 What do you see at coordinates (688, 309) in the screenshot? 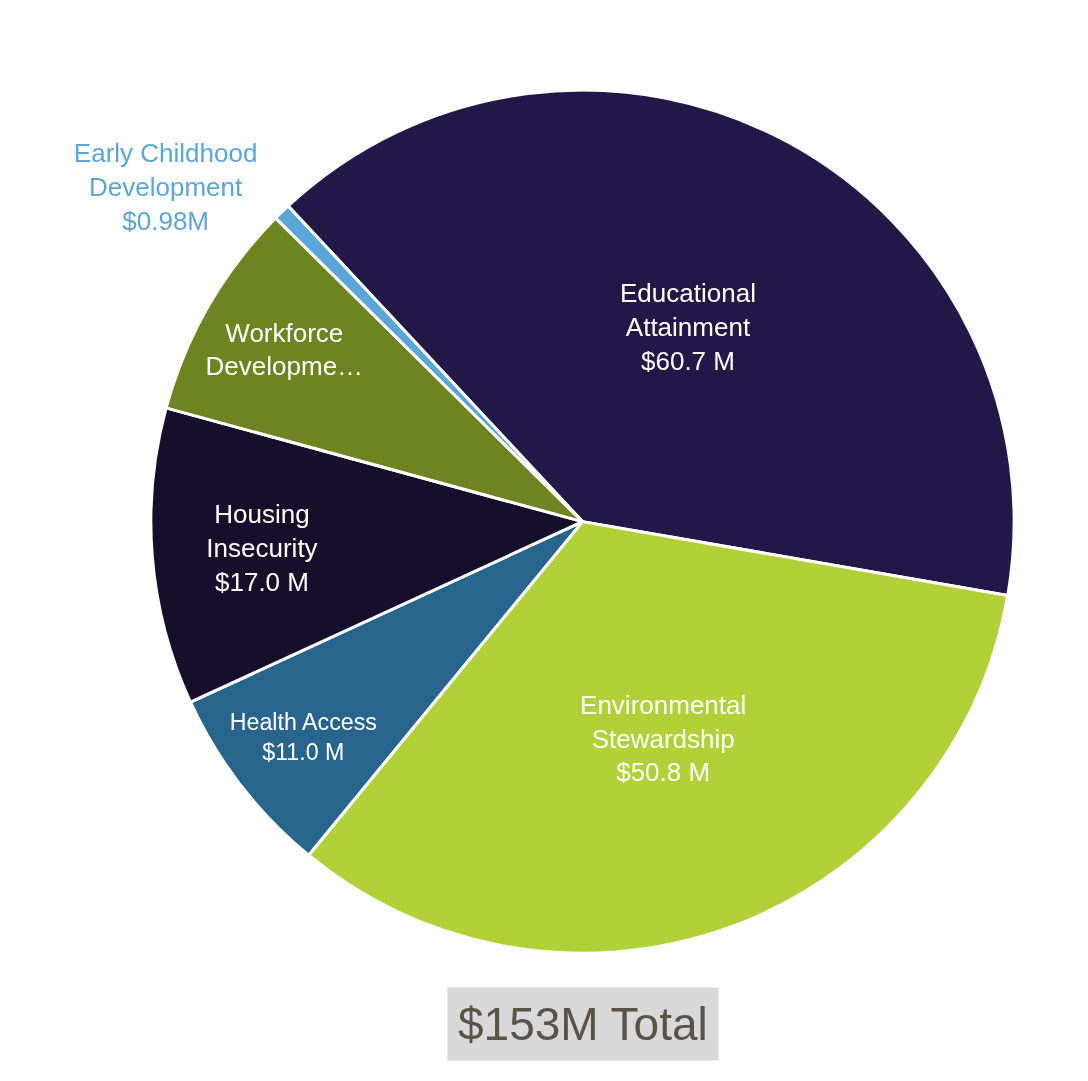
I see `slice-label: Educational Attainment` at bounding box center [688, 309].